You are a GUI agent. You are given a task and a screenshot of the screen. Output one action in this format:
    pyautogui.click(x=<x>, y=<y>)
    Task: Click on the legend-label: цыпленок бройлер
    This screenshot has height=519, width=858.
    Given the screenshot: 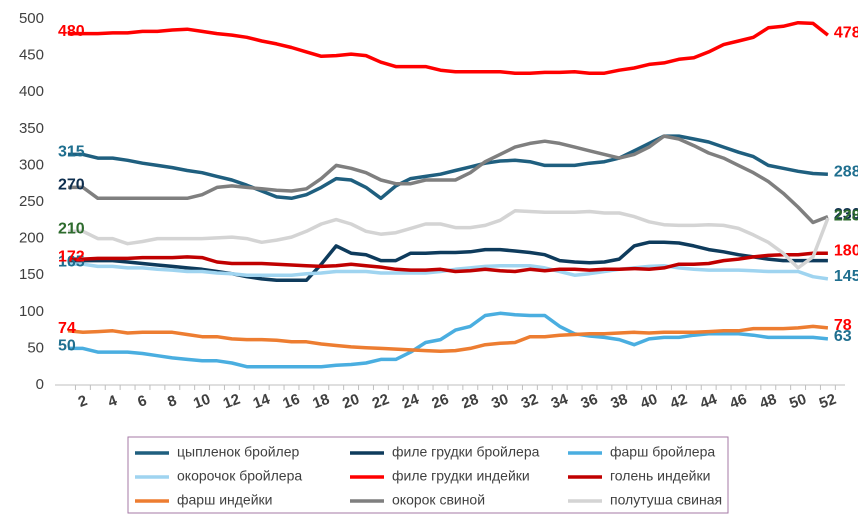 What is the action you would take?
    pyautogui.click(x=238, y=452)
    